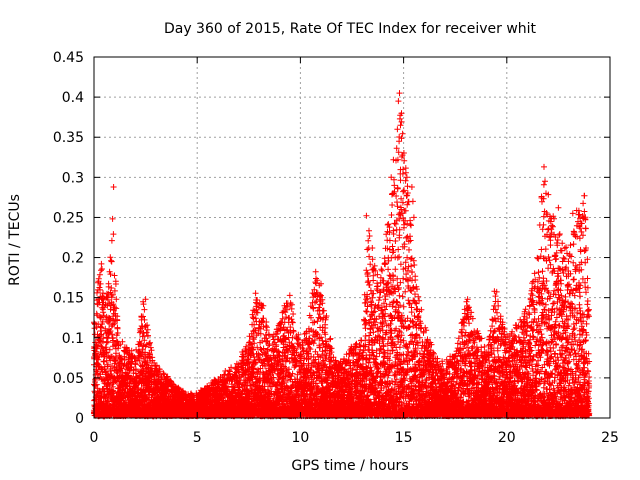  What do you see at coordinates (73, 259) in the screenshot?
I see `y-tick-label: 0.2` at bounding box center [73, 259].